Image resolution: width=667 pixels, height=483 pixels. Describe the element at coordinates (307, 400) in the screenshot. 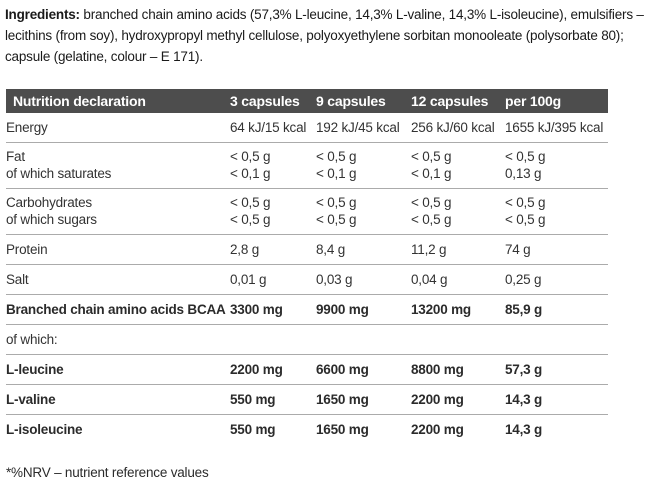

I see `table-row-l-valine: L-valine 550 mg 1650 mg 2200 mg 14,3 g` at that location.